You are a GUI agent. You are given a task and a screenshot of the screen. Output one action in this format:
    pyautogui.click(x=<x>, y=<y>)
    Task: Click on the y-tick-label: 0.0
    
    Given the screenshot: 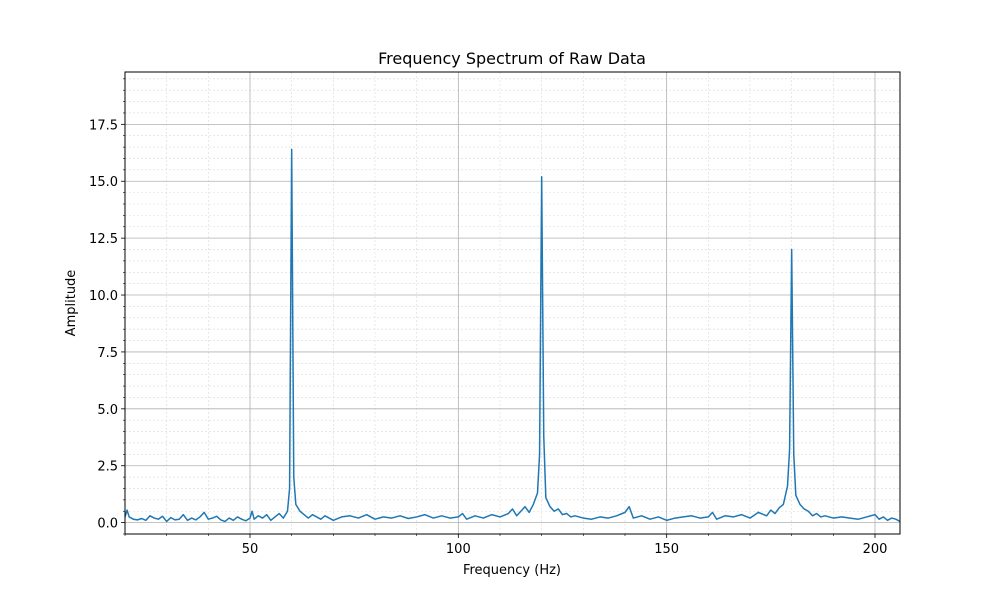 What is the action you would take?
    pyautogui.click(x=107, y=524)
    